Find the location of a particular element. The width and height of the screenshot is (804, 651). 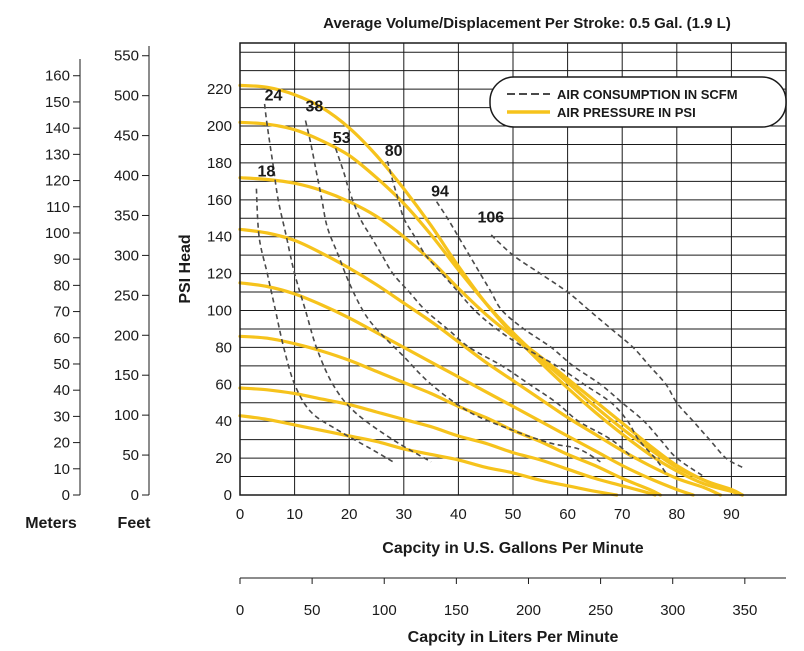

x-tick-label: 80 is located at coordinates (676, 514).